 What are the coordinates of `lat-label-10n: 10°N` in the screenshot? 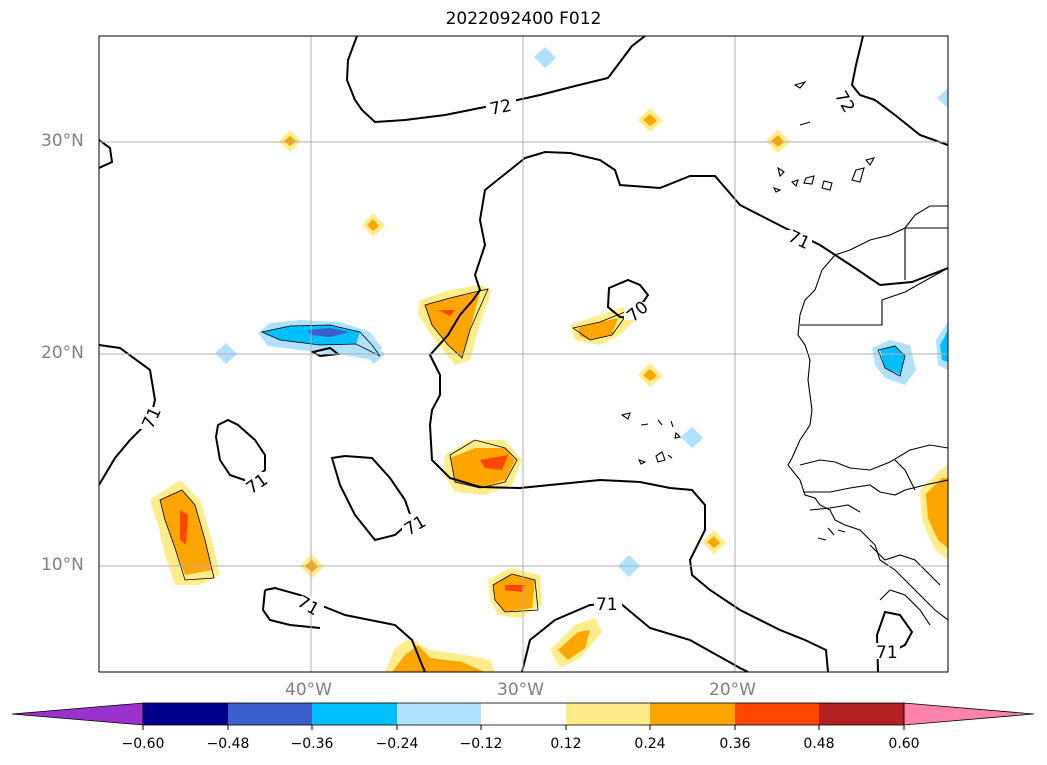 It's located at (62, 565).